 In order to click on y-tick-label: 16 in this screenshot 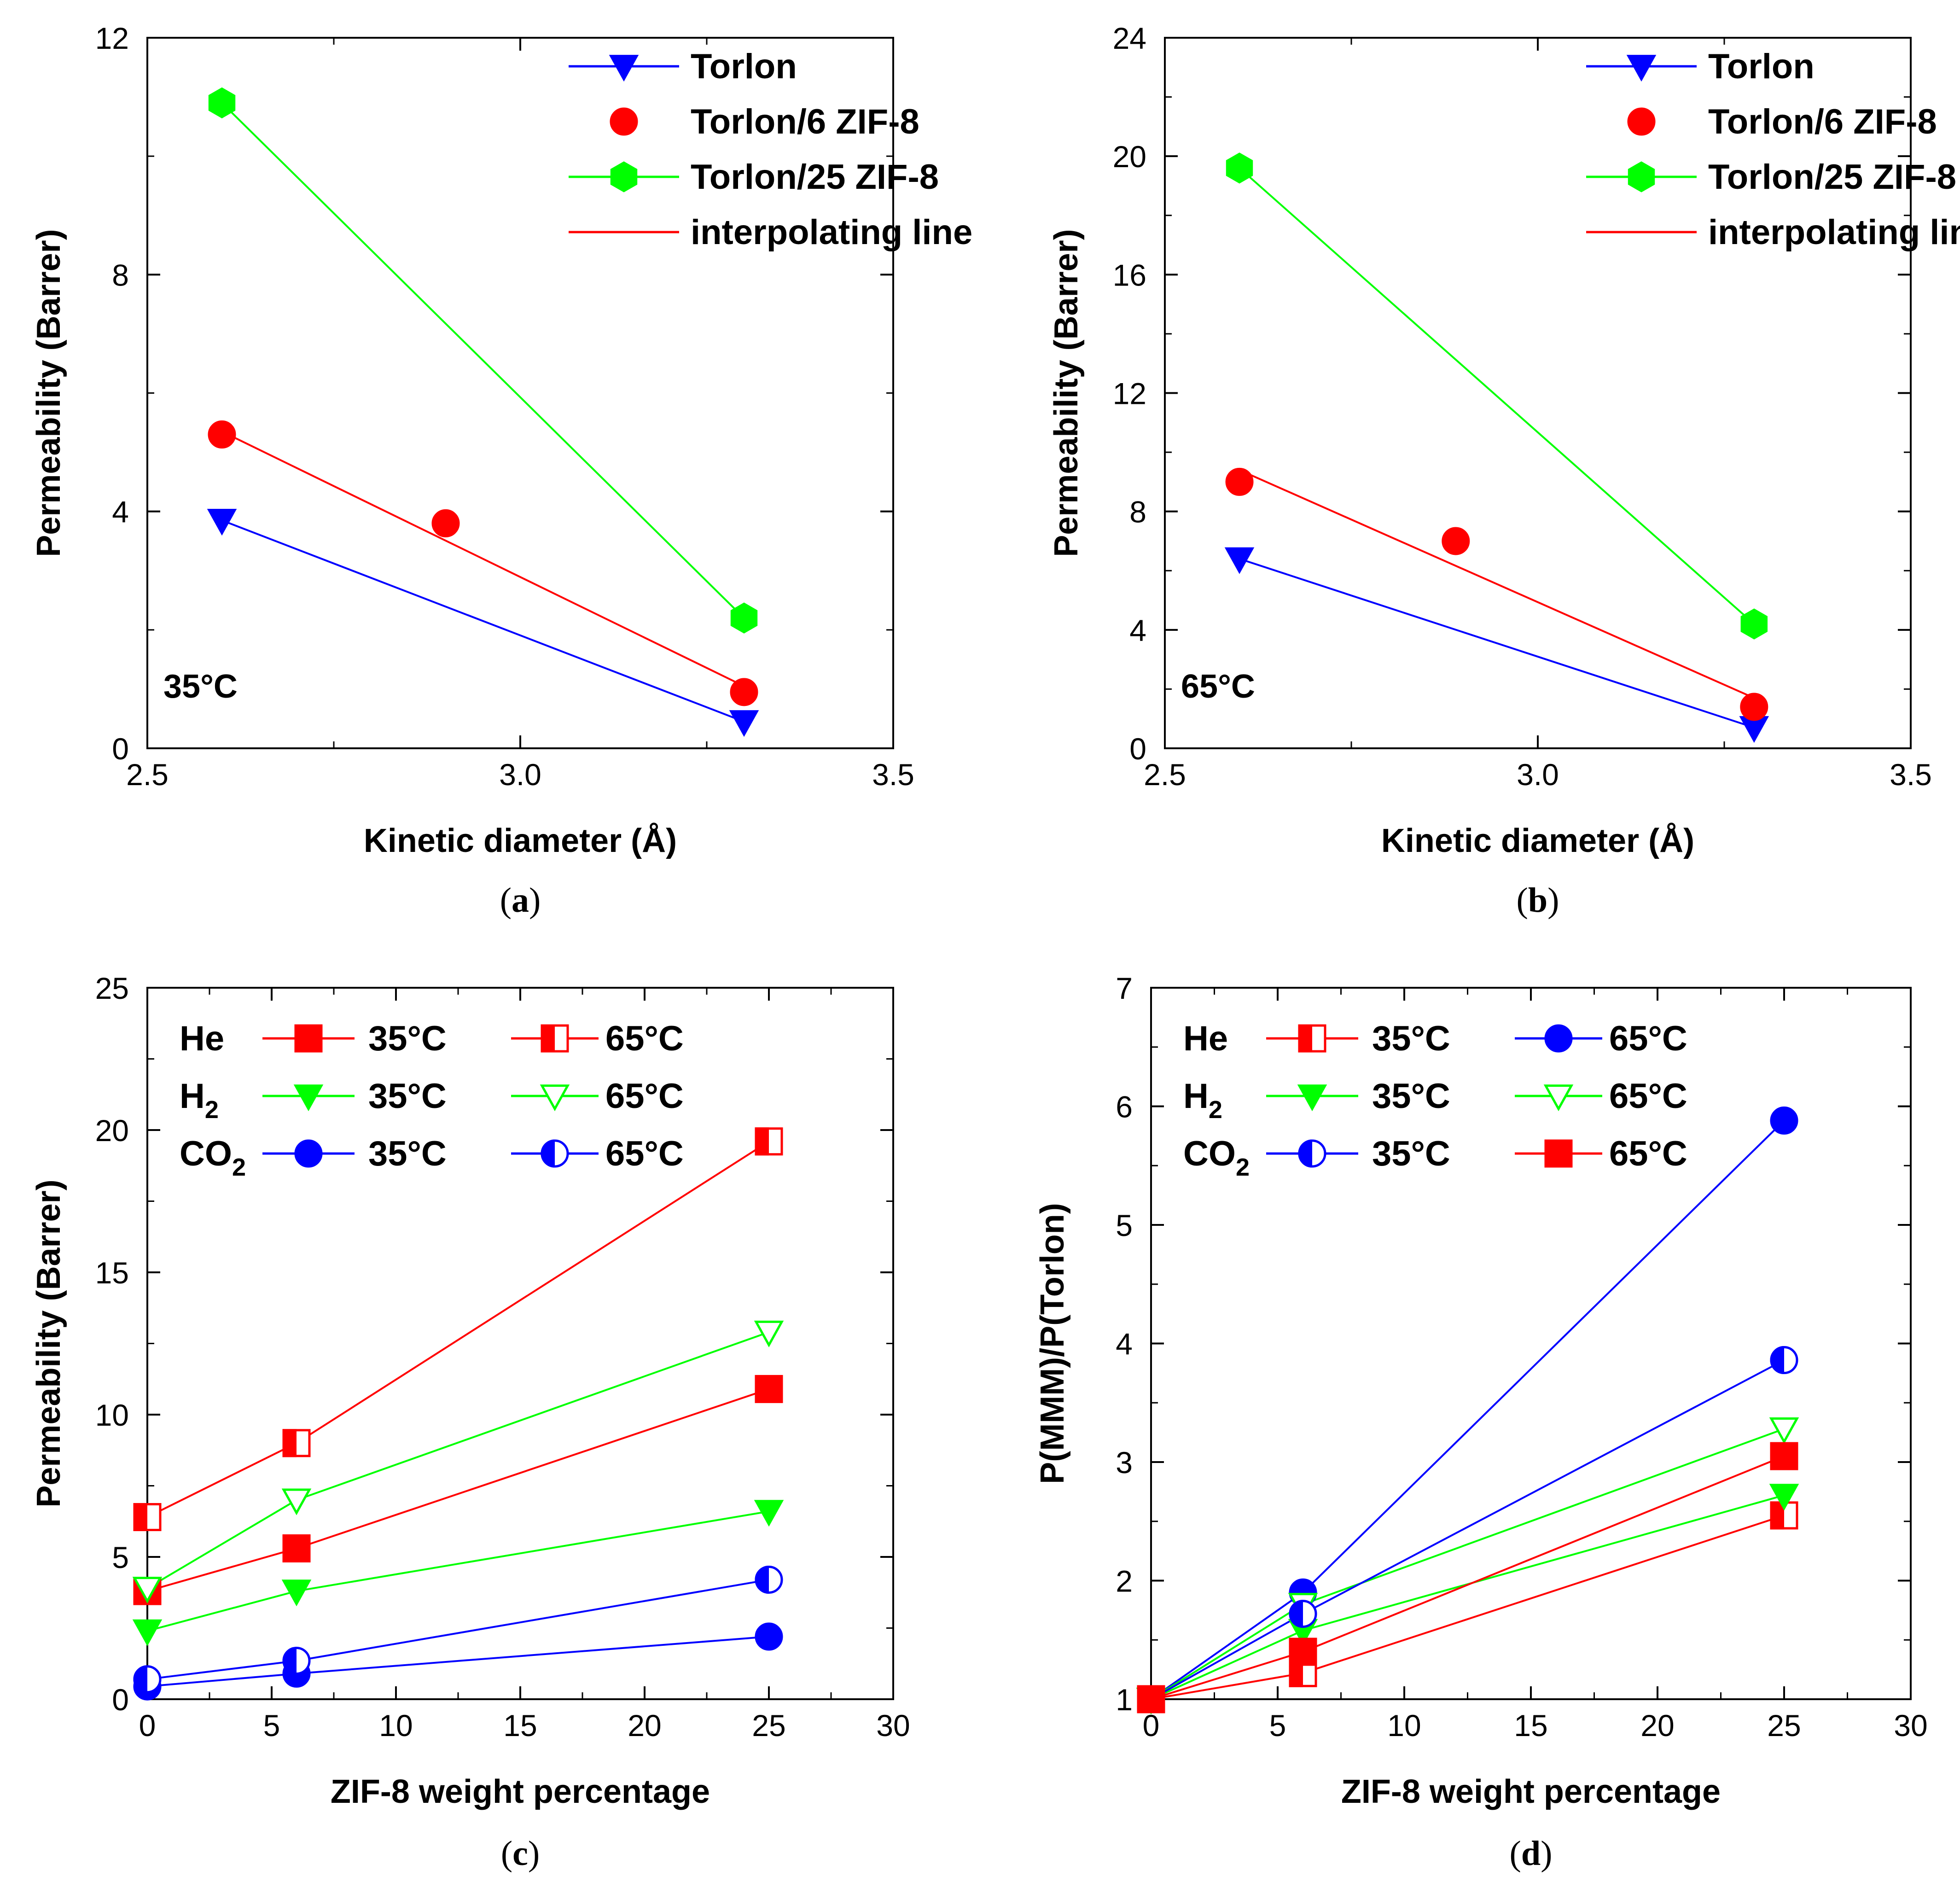, I will do `click(1129, 275)`.